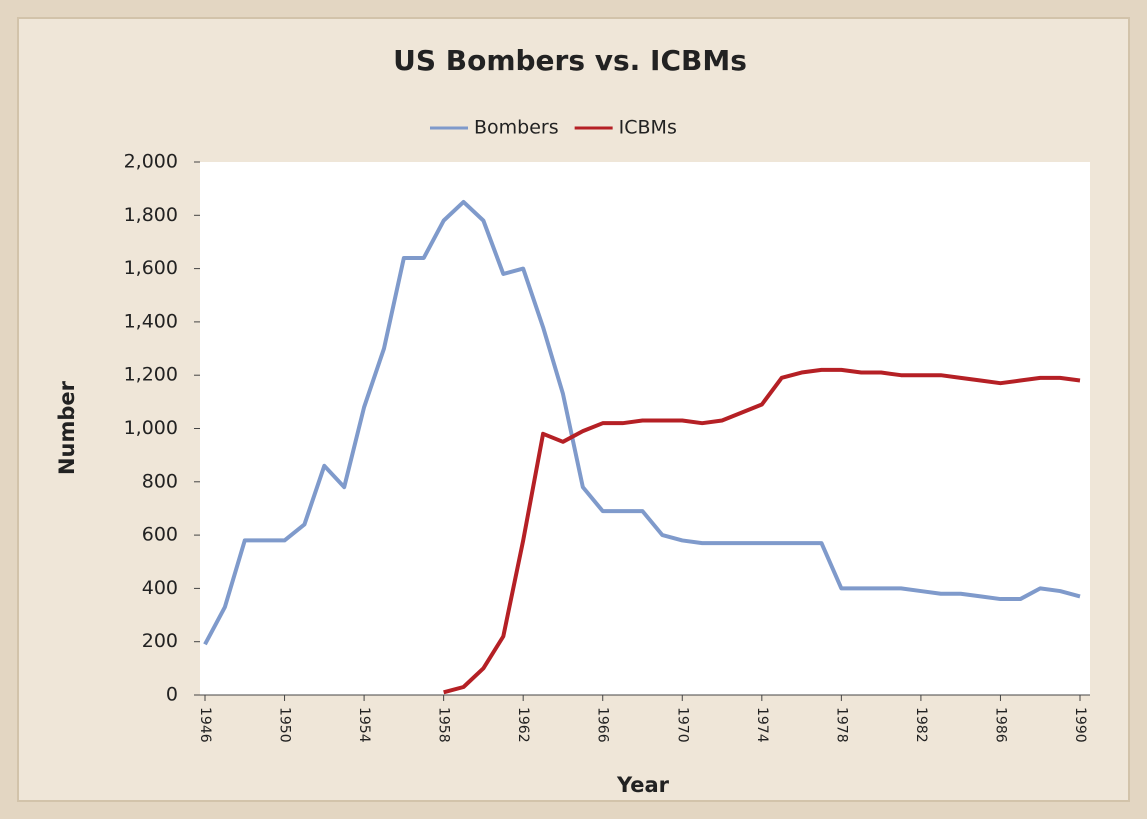 This screenshot has height=819, width=1147. What do you see at coordinates (364, 725) in the screenshot?
I see `x-tick-label: 1954` at bounding box center [364, 725].